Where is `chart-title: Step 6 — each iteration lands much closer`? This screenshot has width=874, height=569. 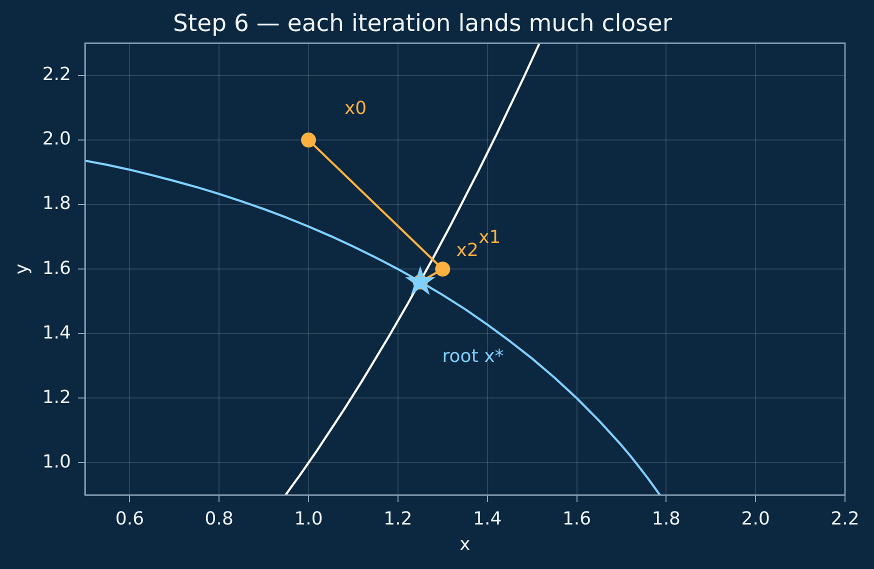 chart-title: Step 6 — each iteration lands much closer is located at coordinates (422, 23).